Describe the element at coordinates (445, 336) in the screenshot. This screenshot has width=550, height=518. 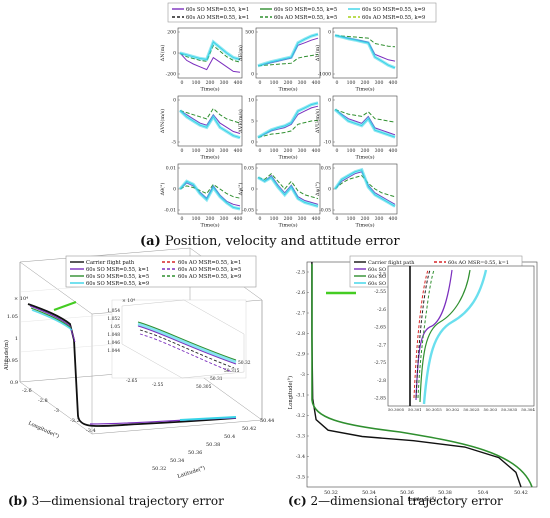
I see `inset-so-k5` at that location.